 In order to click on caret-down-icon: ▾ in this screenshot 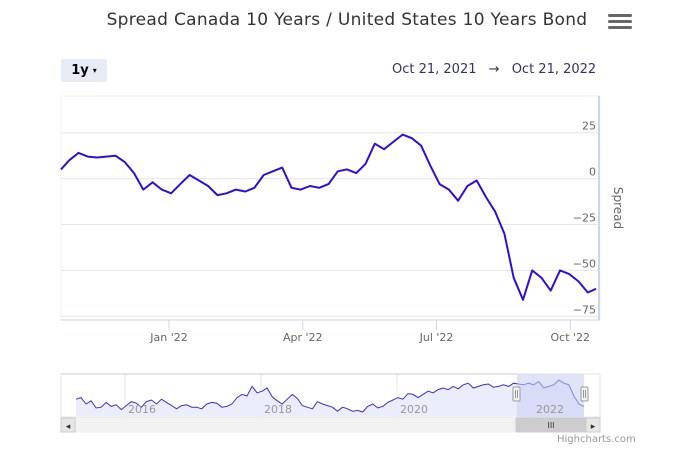, I will do `click(94, 70)`.